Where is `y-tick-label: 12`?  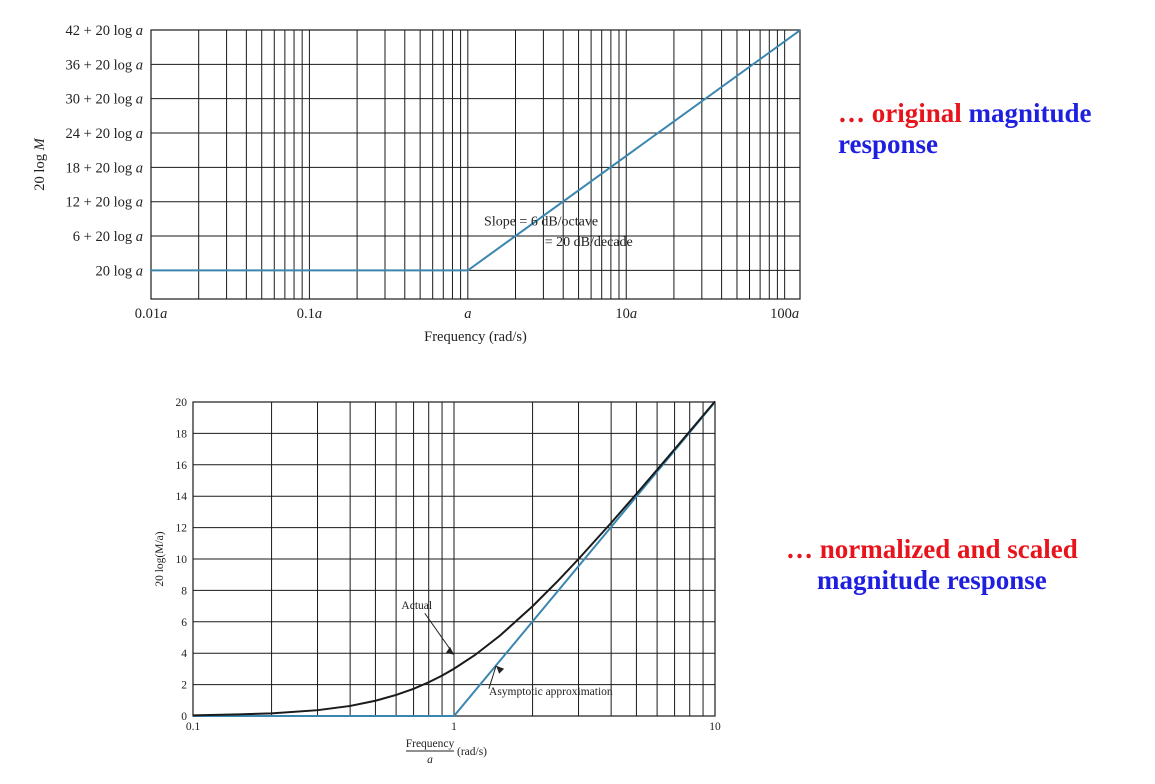 y-tick-label: 12 is located at coordinates (182, 529).